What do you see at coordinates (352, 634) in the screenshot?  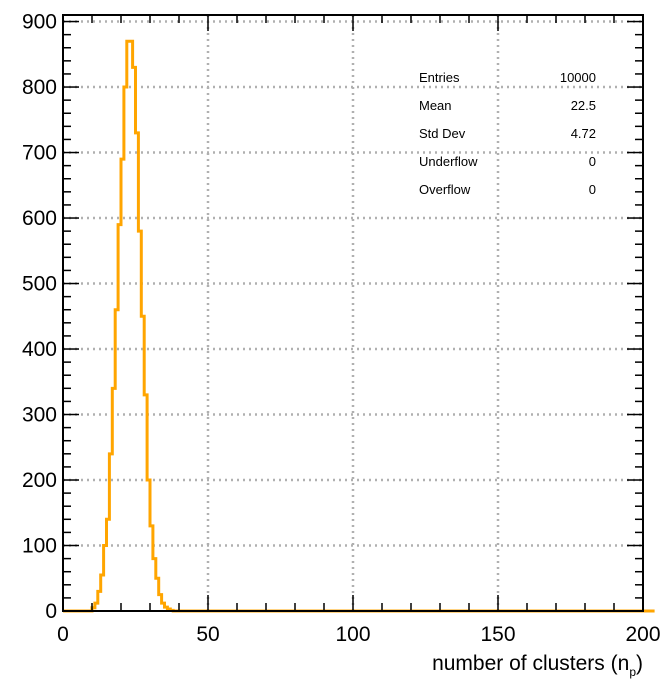 I see `x-tick-label: 100` at bounding box center [352, 634].